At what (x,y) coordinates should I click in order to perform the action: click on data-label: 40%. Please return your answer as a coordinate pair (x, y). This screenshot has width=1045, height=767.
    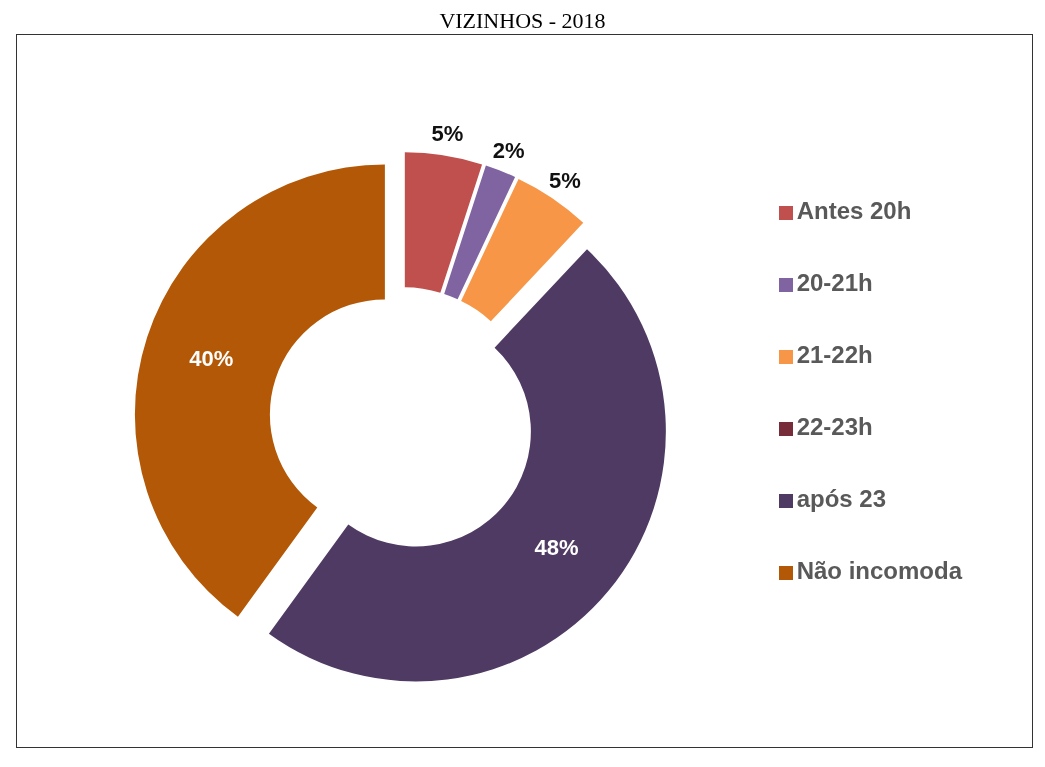
    Looking at the image, I should click on (211, 358).